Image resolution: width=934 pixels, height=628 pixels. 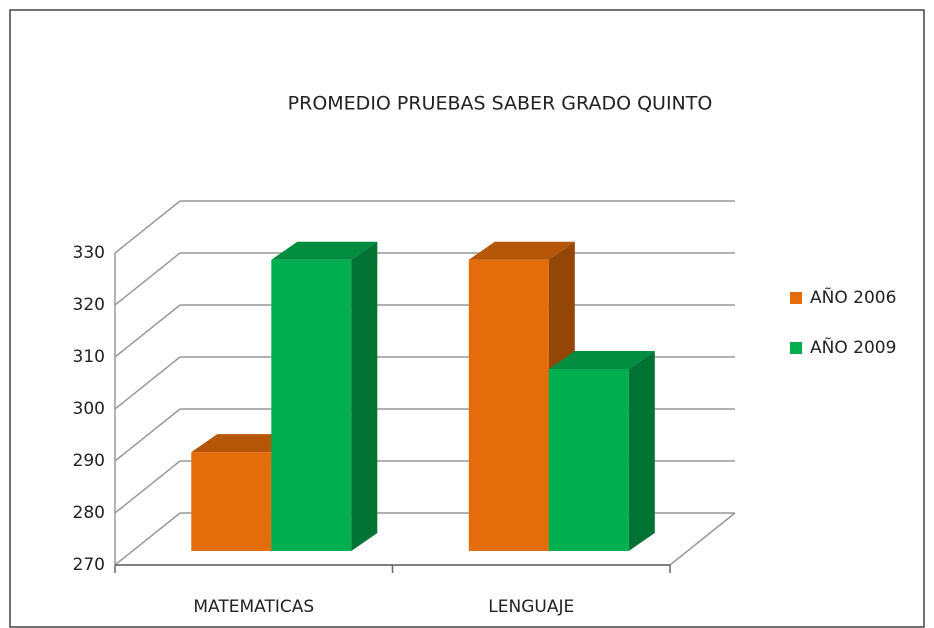 What do you see at coordinates (89, 305) in the screenshot?
I see `y-tick-label: 320` at bounding box center [89, 305].